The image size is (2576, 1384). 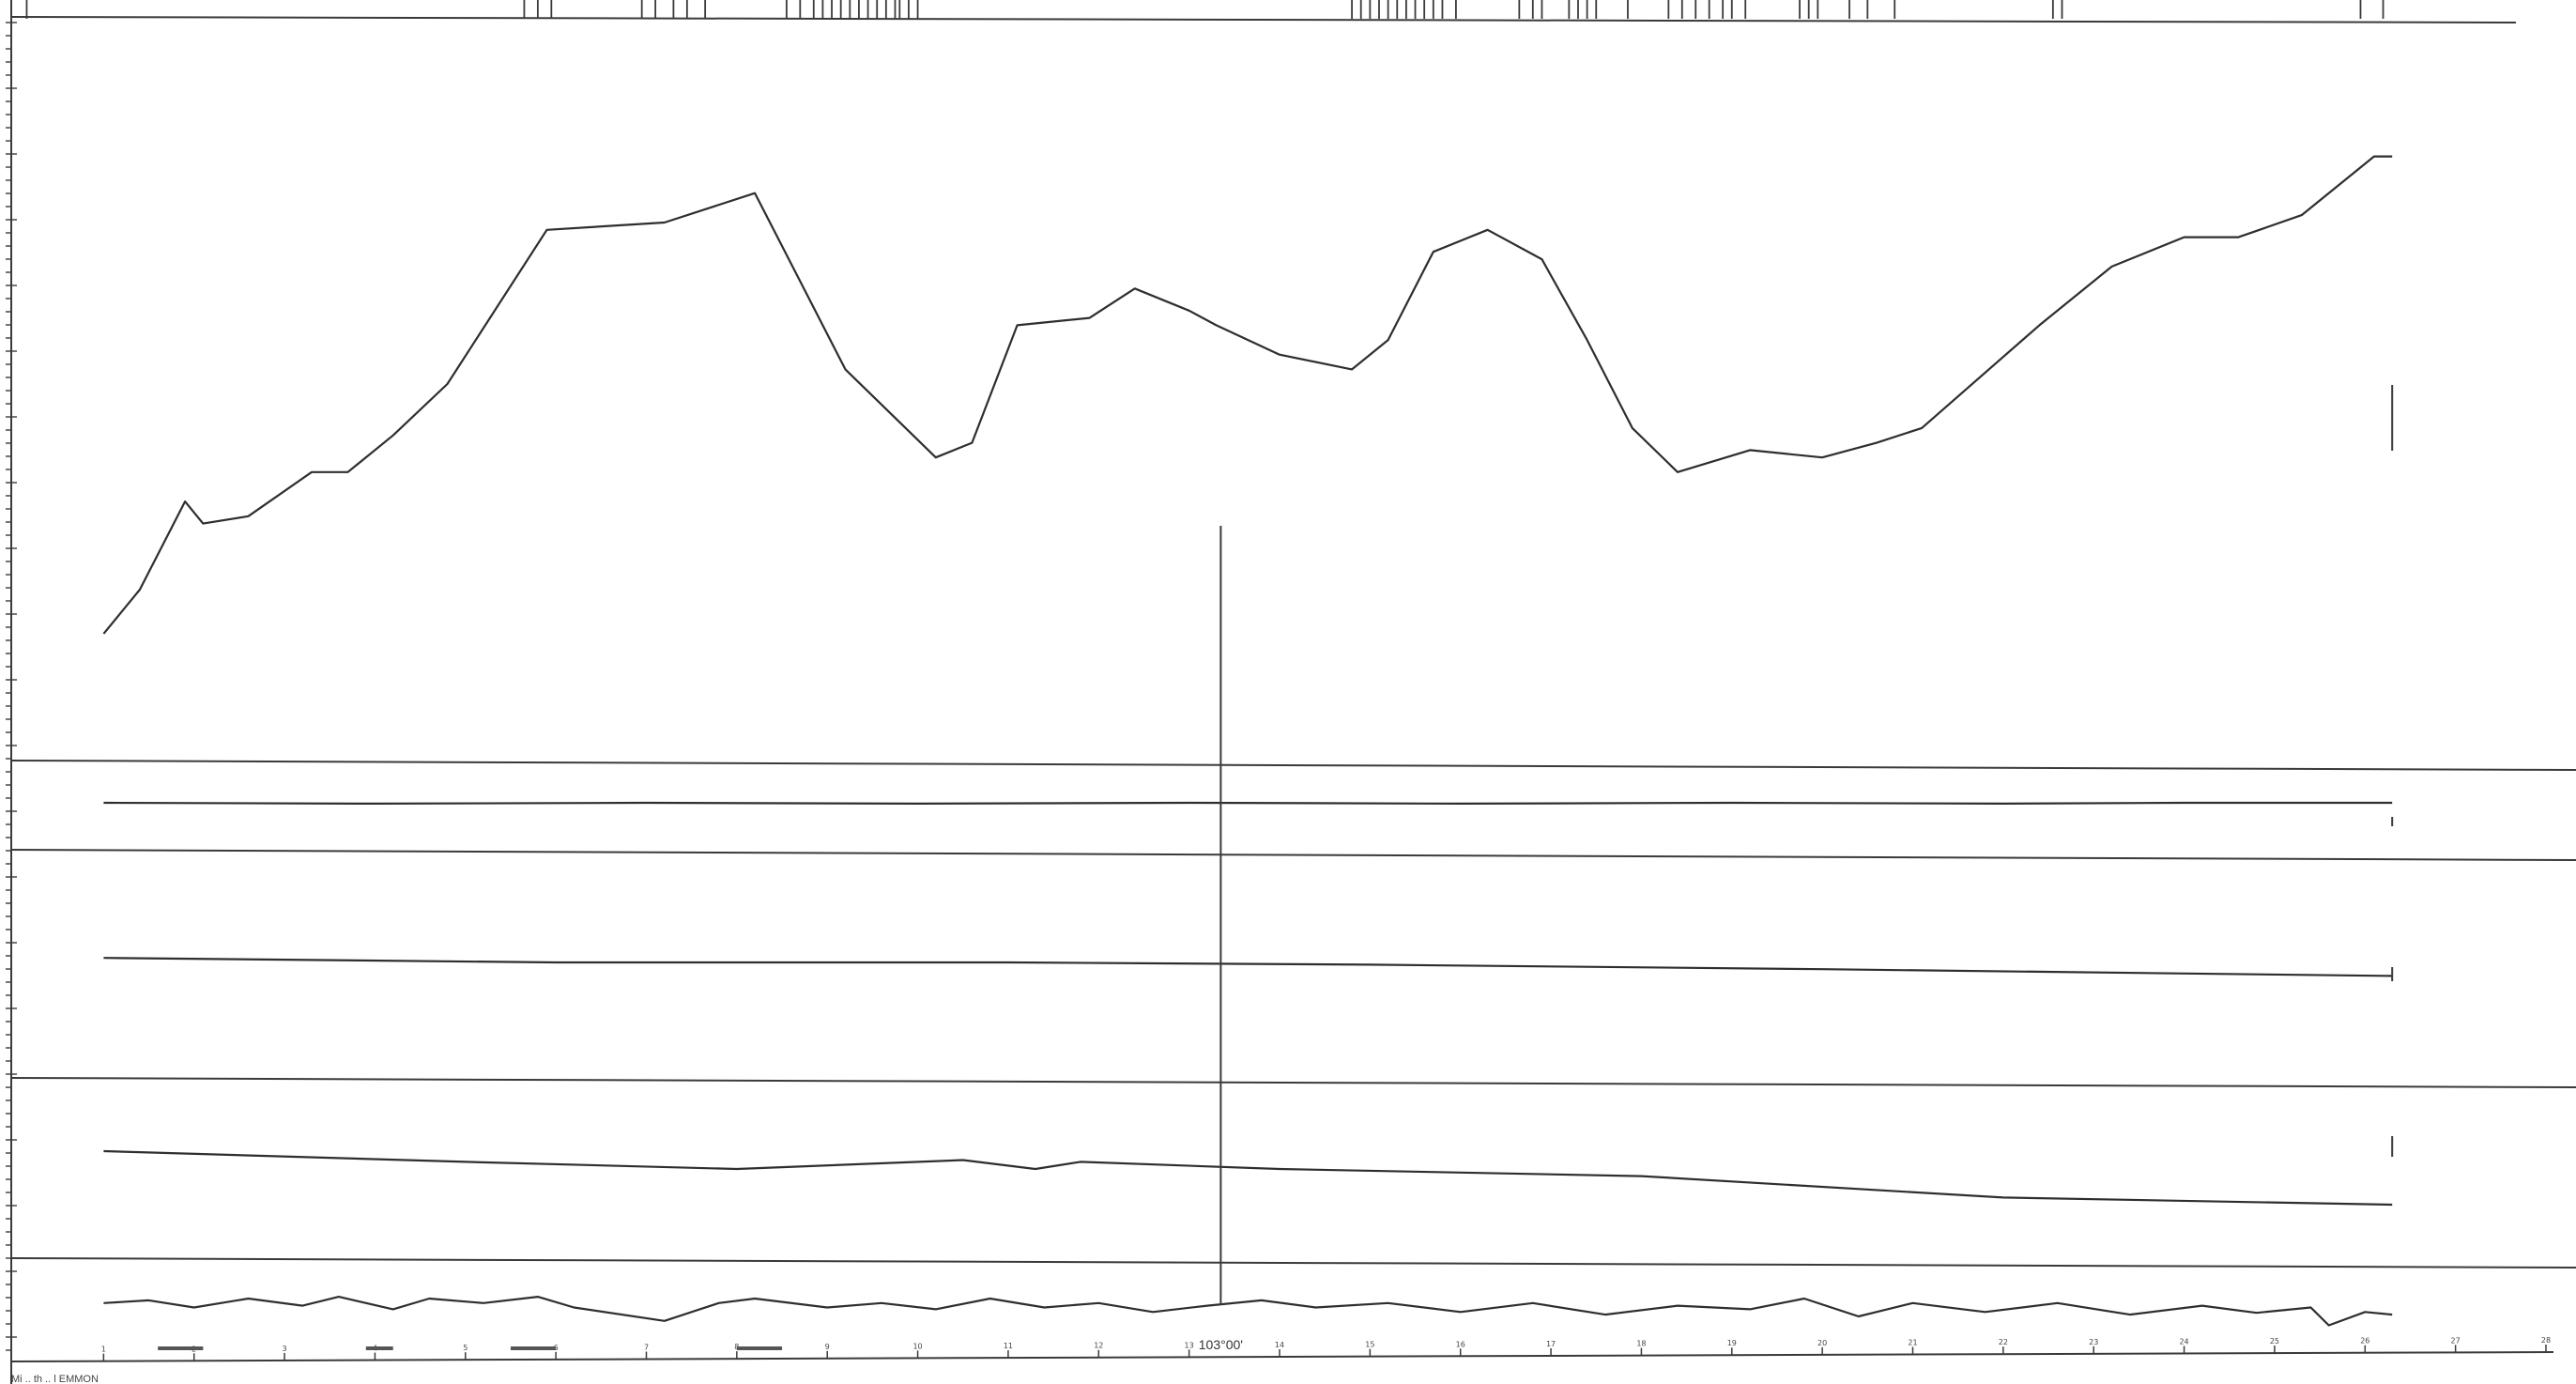 I want to click on x-tick-label: 17, so click(x=1551, y=1344).